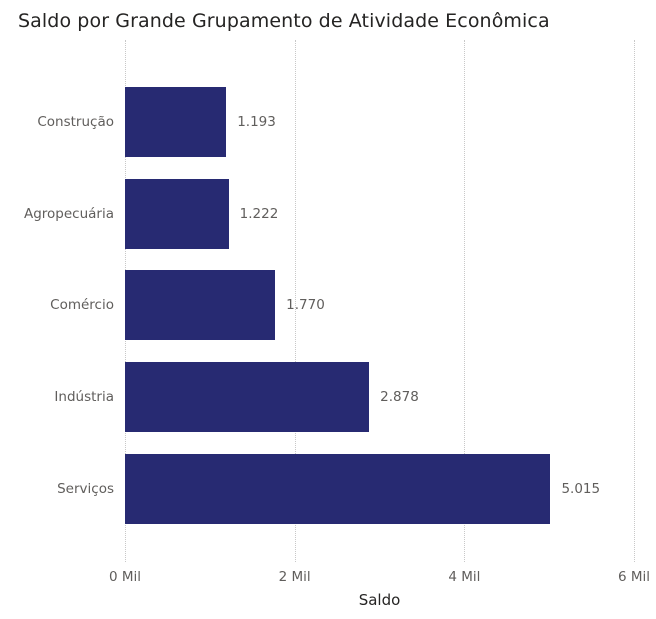 The width and height of the screenshot is (656, 619). What do you see at coordinates (68, 214) in the screenshot?
I see `category-label: Agropecuária` at bounding box center [68, 214].